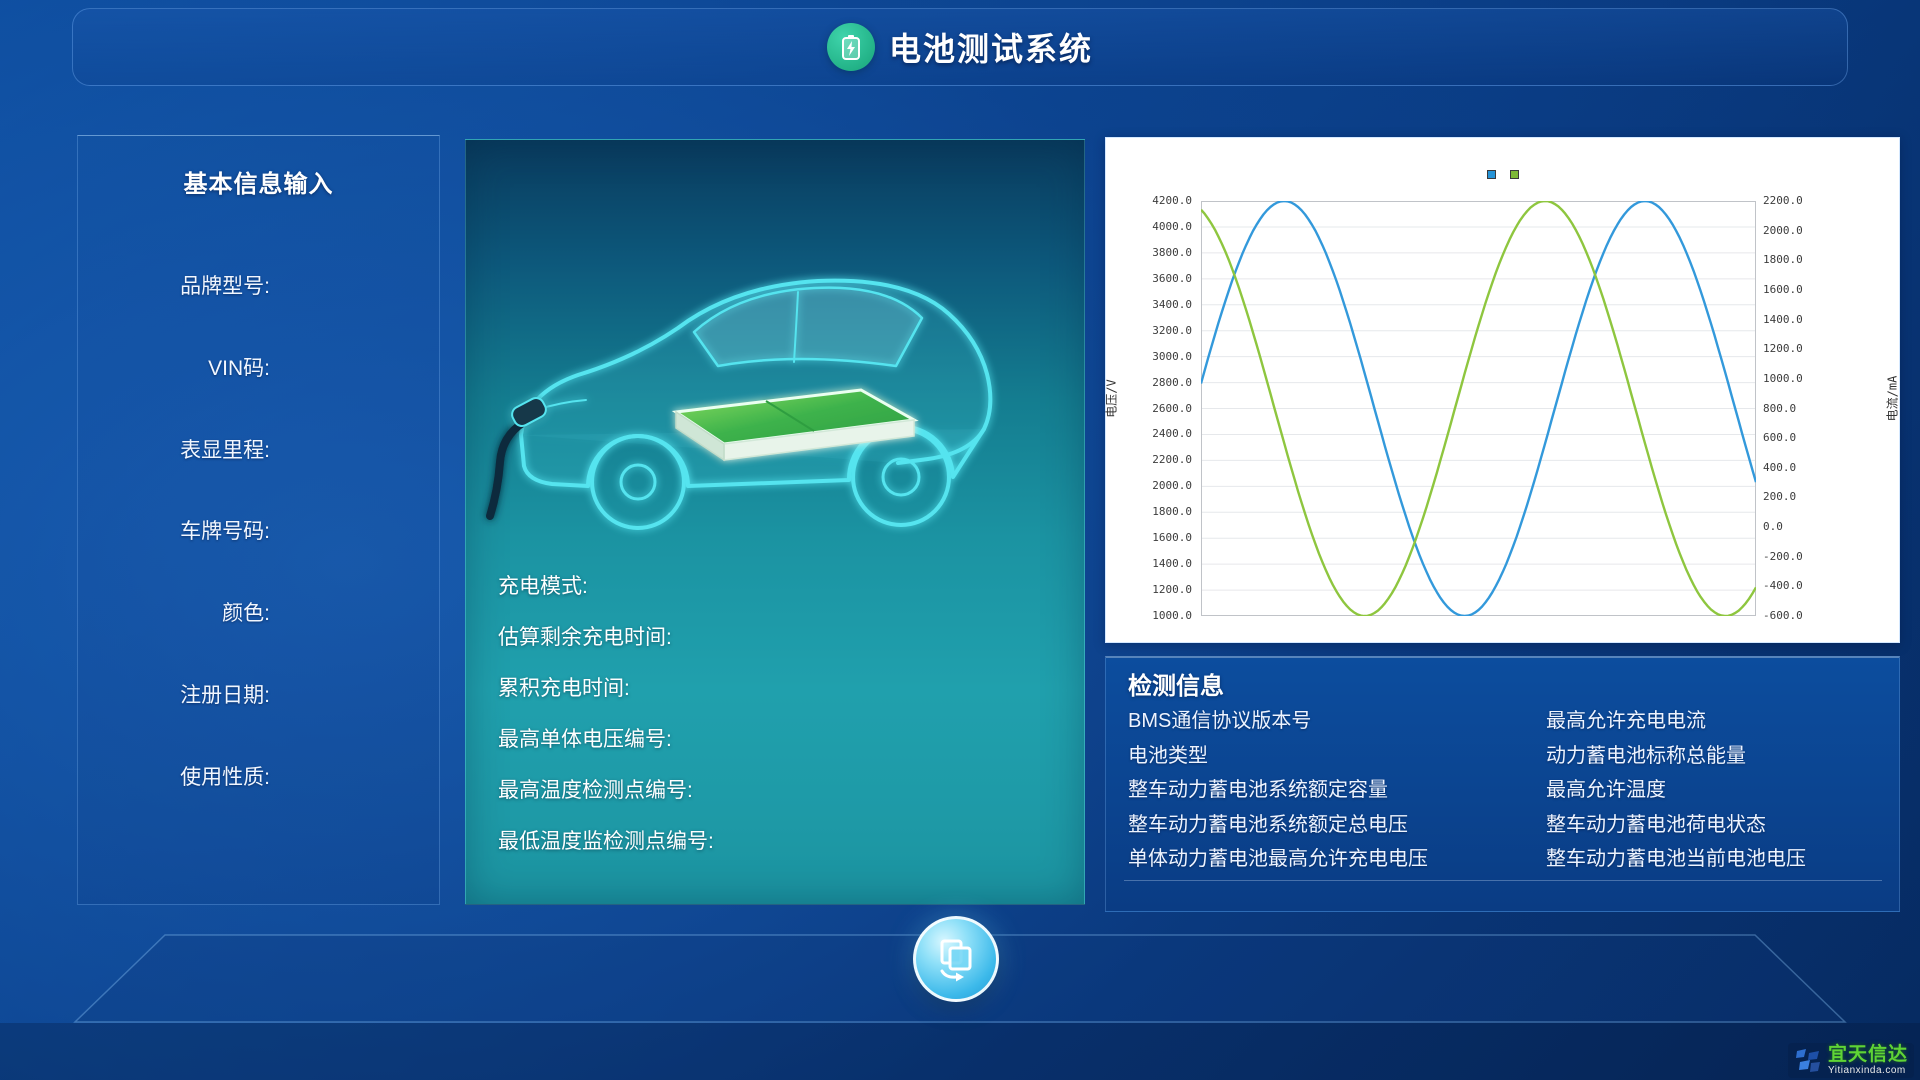 Image resolution: width=1920 pixels, height=1080 pixels. What do you see at coordinates (1172, 486) in the screenshot?
I see `tick-left: 2000.0` at bounding box center [1172, 486].